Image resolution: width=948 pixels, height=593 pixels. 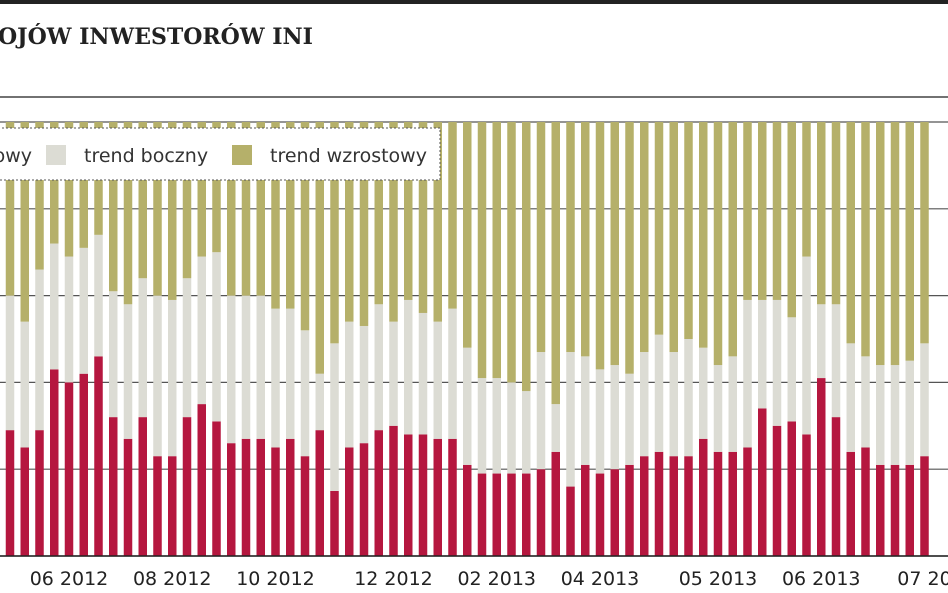 I want to click on x-tick-label: 12 2012, so click(x=393, y=579).